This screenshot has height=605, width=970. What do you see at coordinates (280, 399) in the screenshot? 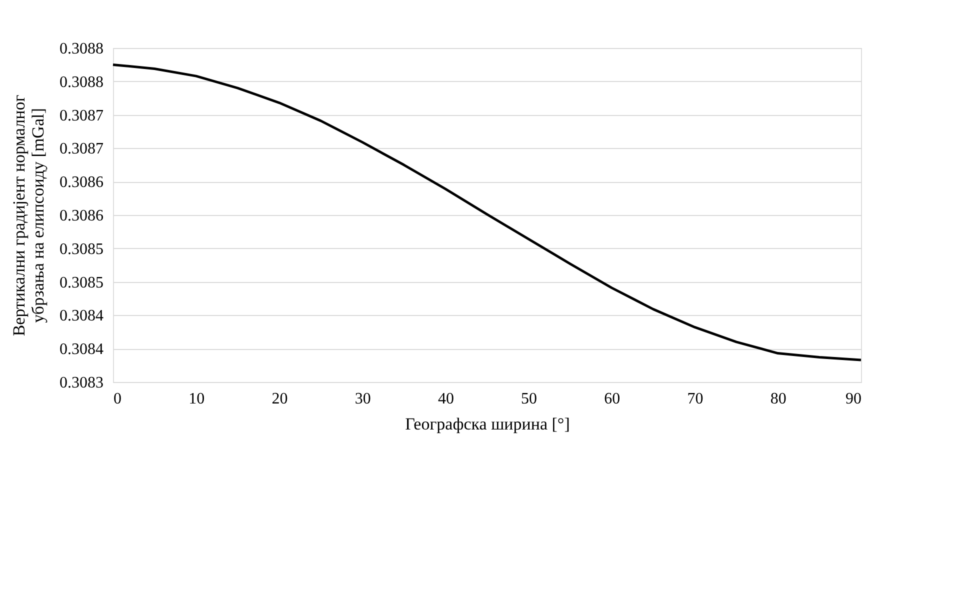
I see `x-tick-label: 20` at bounding box center [280, 399].